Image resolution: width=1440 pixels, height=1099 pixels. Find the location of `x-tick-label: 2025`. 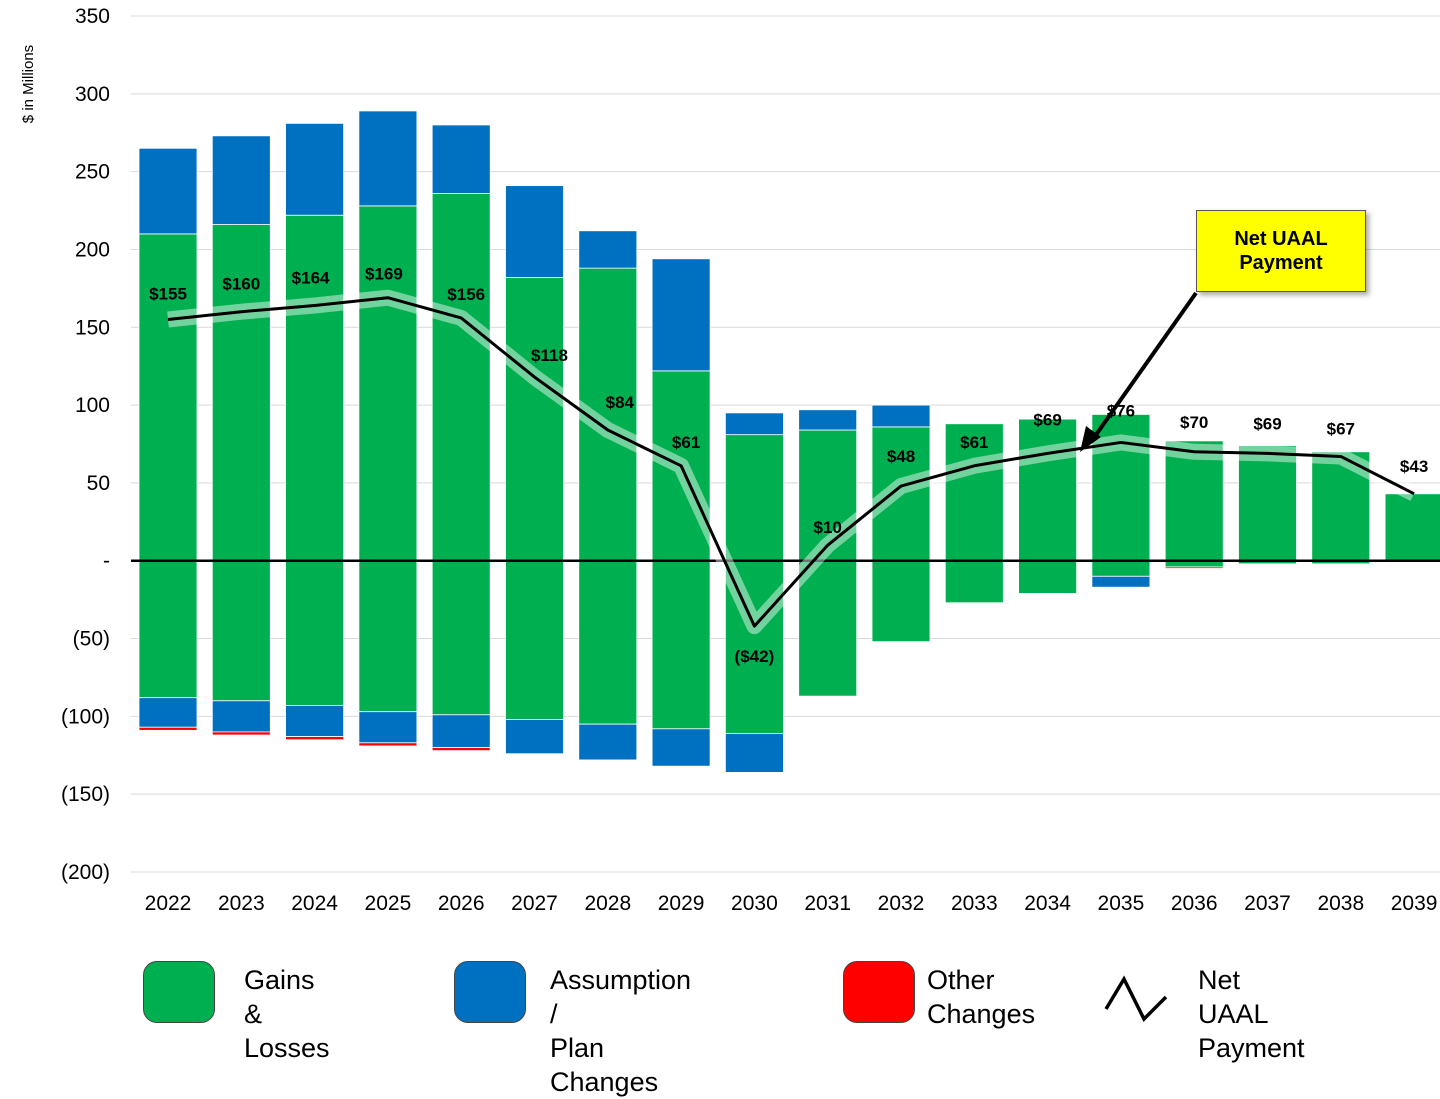

x-tick-label: 2025 is located at coordinates (388, 903).